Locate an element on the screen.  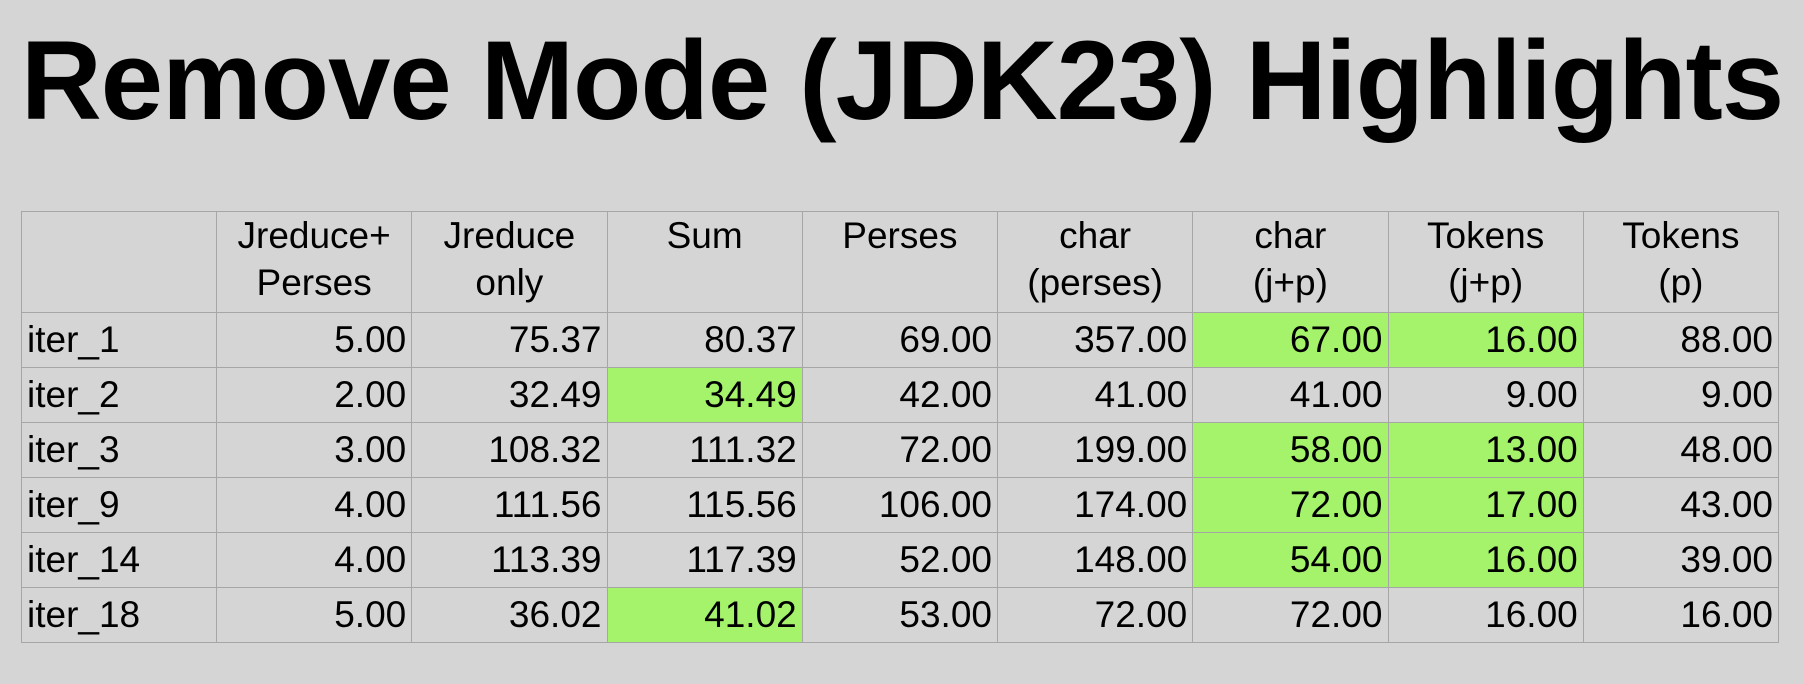
cell-char-jp: 54.00 is located at coordinates (1290, 560).